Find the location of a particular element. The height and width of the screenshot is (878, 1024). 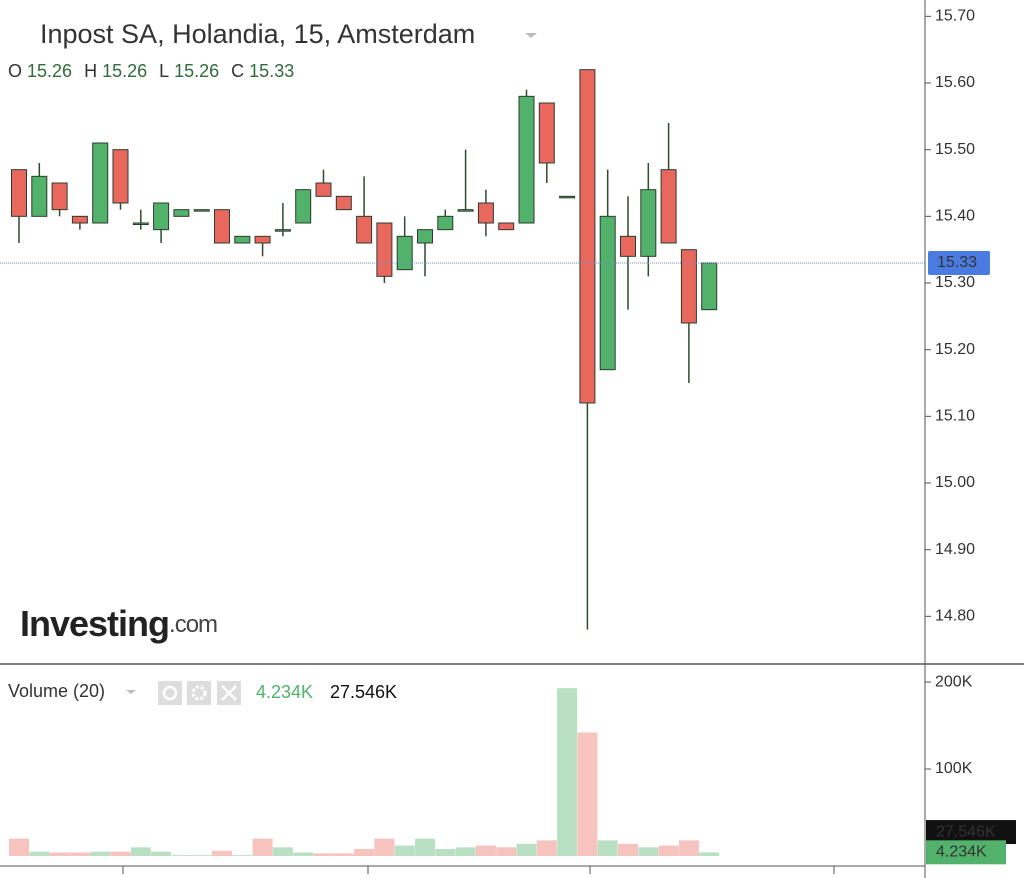

volume-value-label: 4.234K is located at coordinates (961, 852).